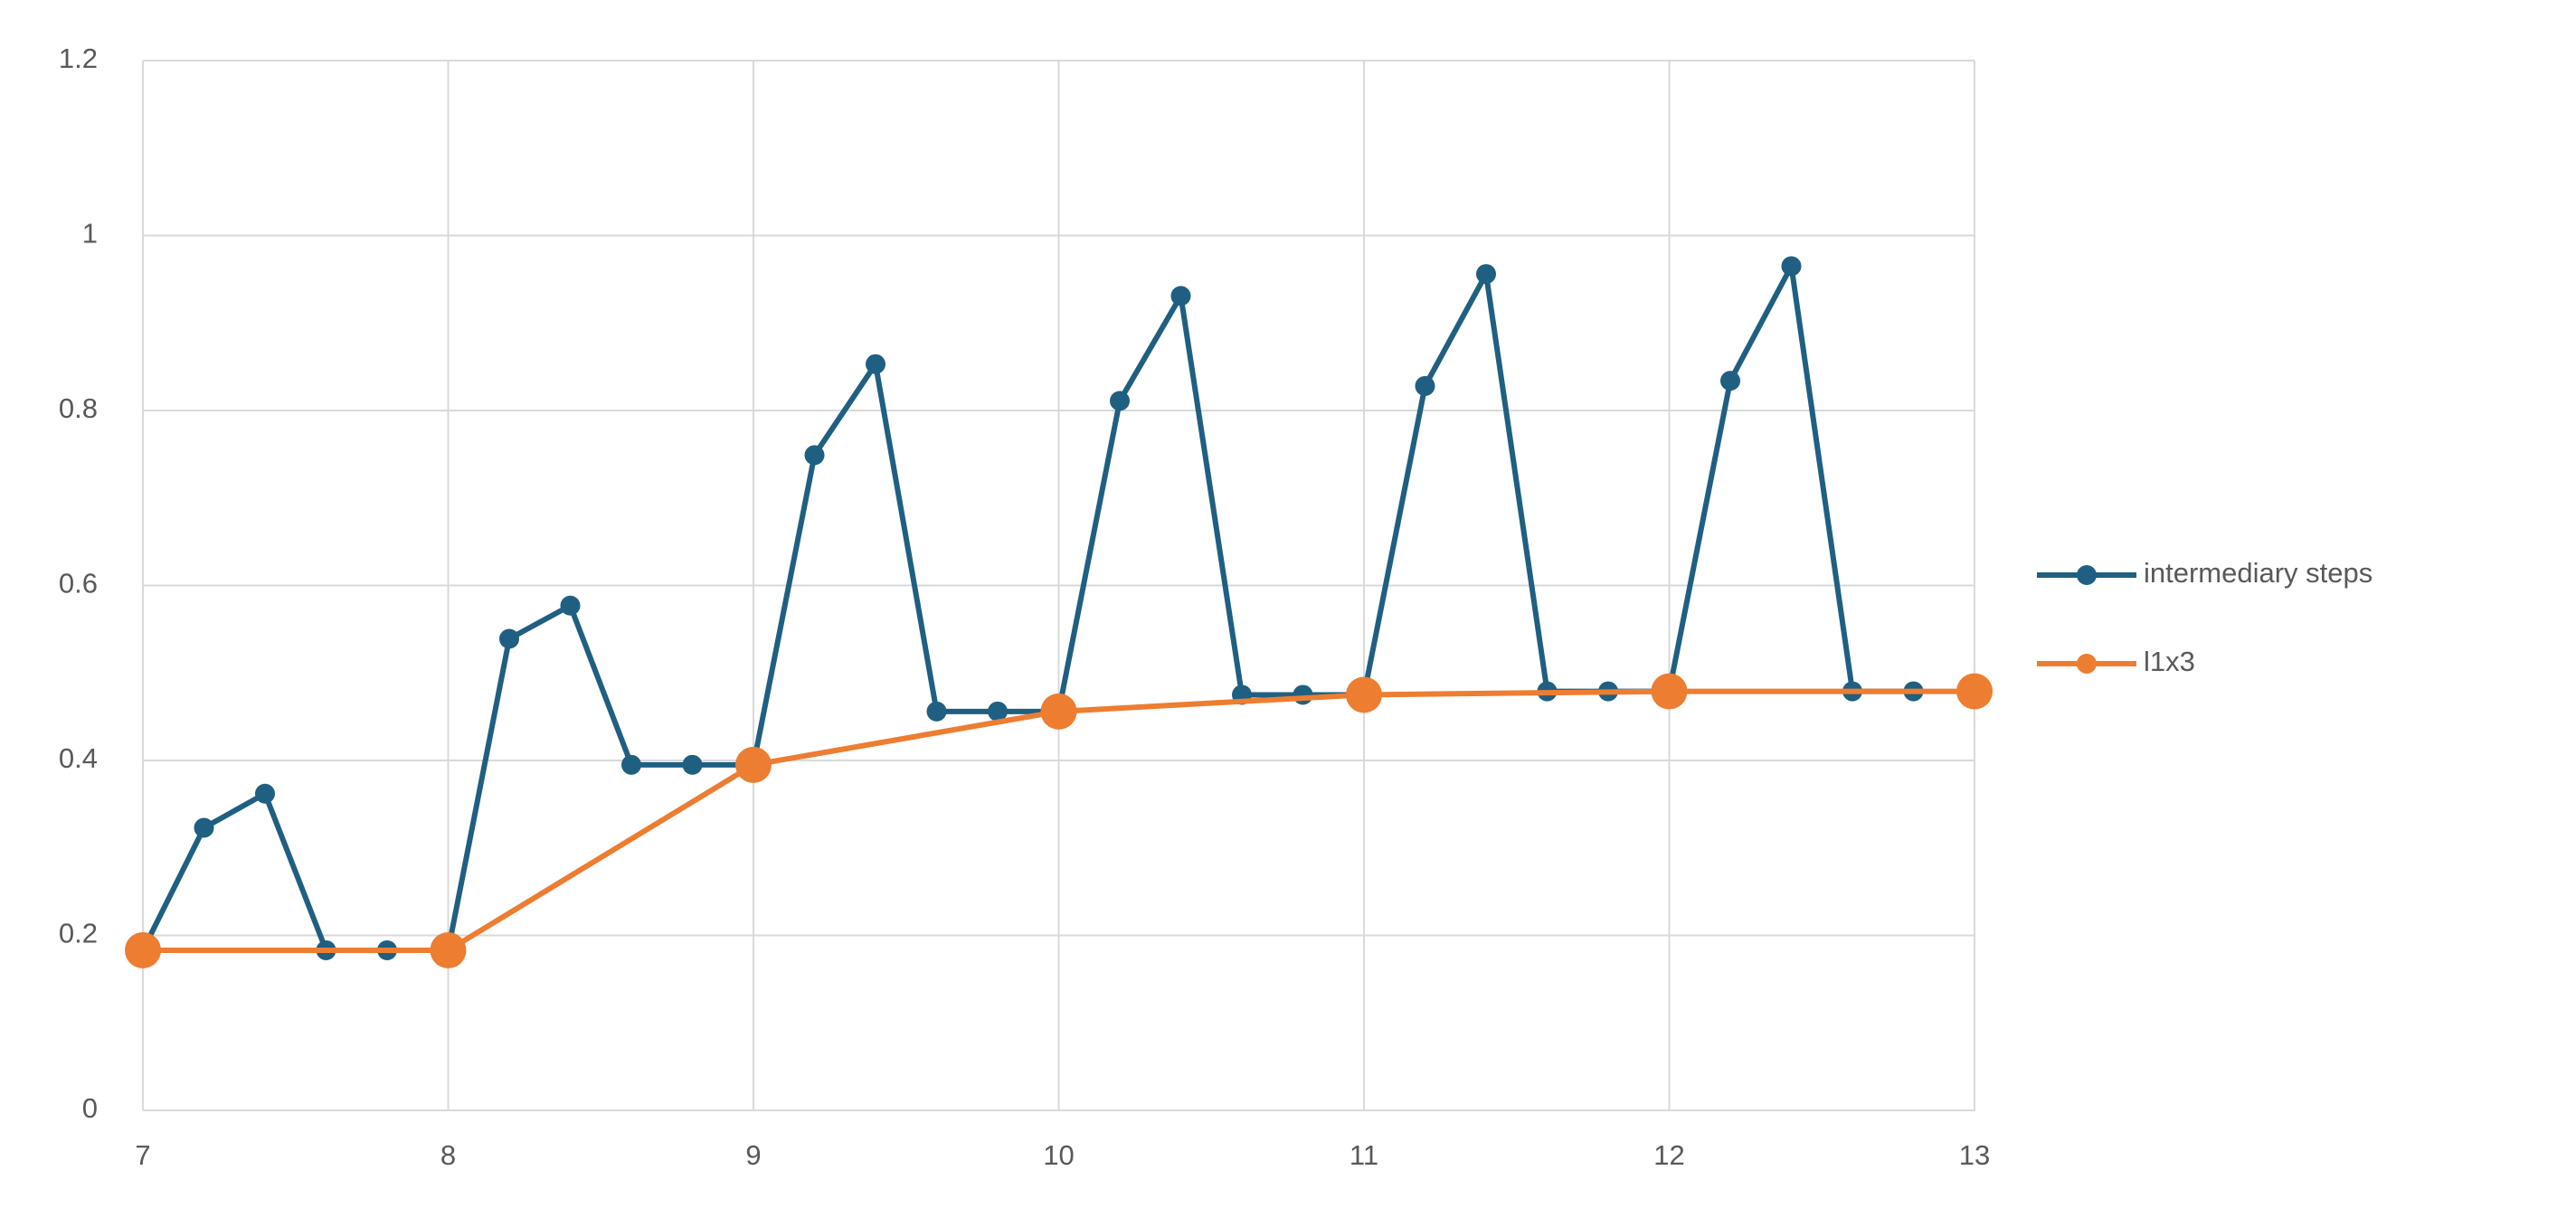 The height and width of the screenshot is (1227, 2576). I want to click on x-tick-label: 7, so click(142, 1155).